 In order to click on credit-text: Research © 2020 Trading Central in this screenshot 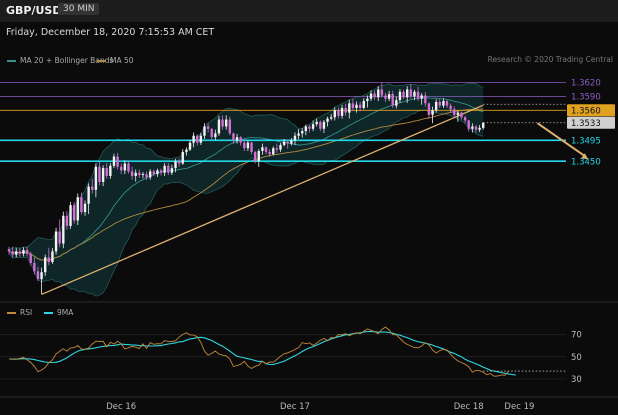, I will do `click(550, 59)`.